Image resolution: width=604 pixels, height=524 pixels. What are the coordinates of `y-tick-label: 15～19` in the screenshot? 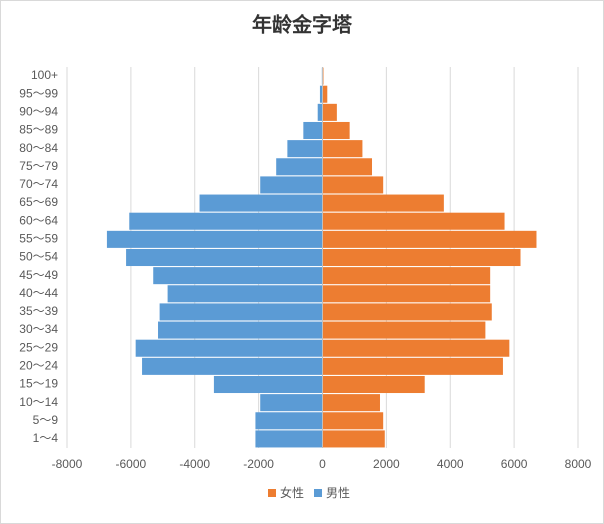 It's located at (38, 384).